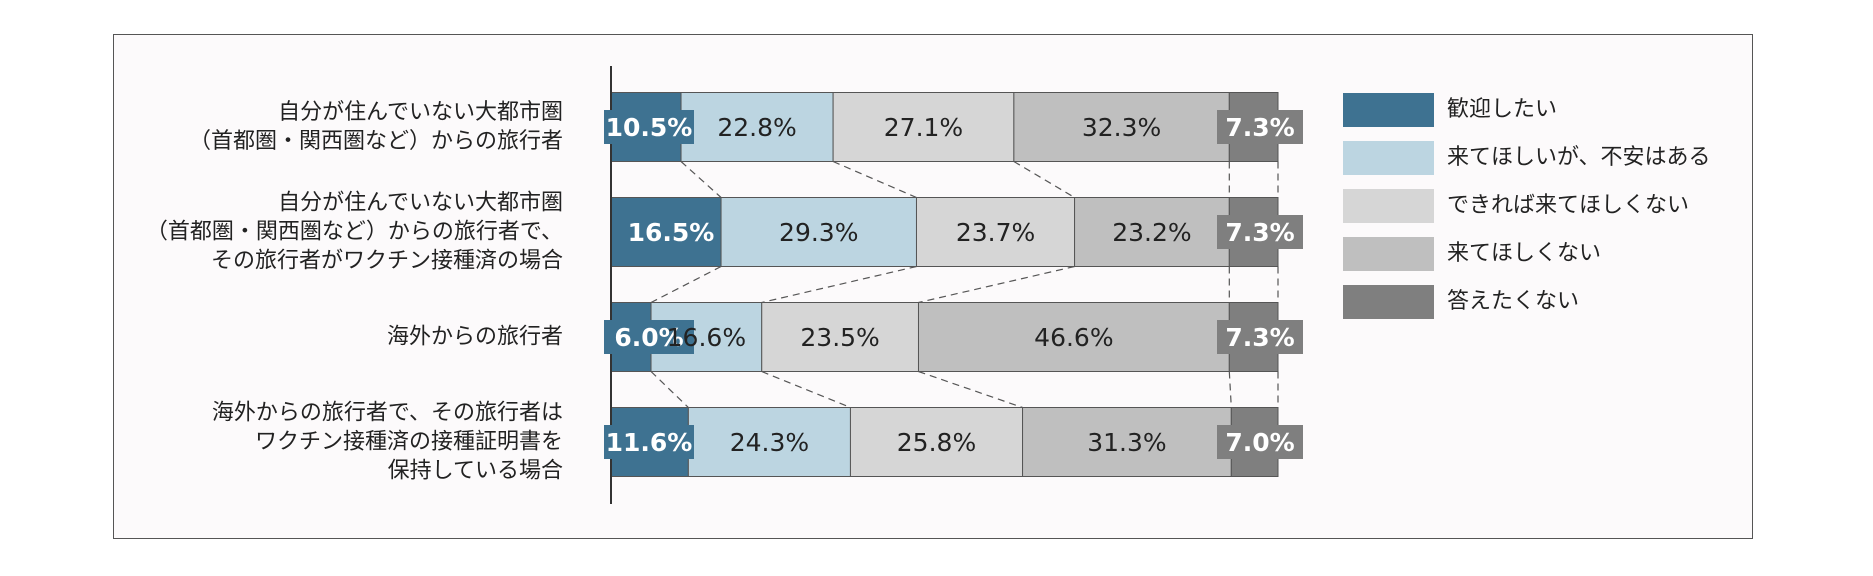 Image resolution: width=1873 pixels, height=576 pixels. I want to click on data-label: 31.3%, so click(1126, 442).